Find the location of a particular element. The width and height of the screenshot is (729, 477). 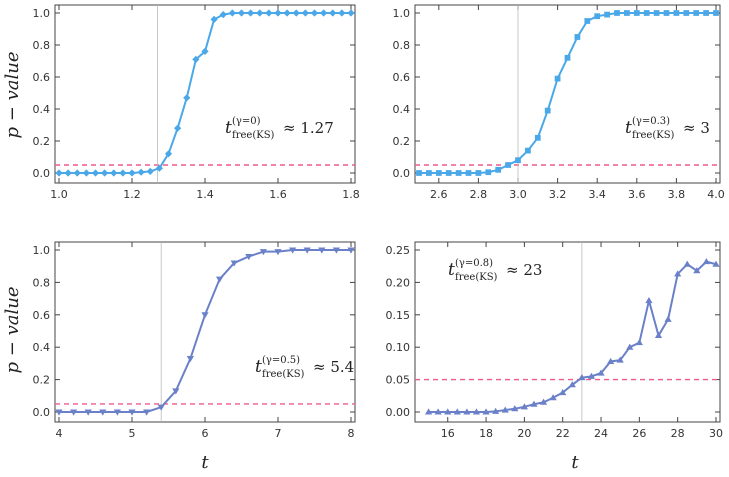

x-tick-label: 3.4 is located at coordinates (597, 194).